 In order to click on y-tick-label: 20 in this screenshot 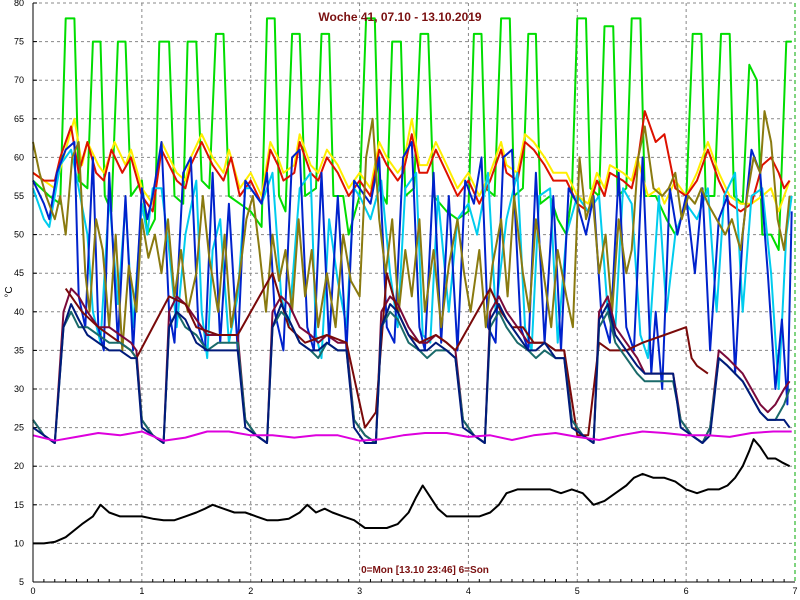, I will do `click(19, 466)`.